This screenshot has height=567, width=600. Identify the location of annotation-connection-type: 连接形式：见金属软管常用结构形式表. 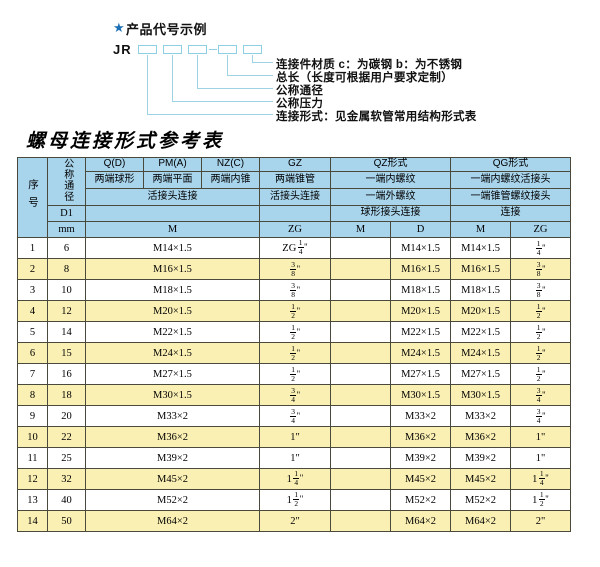
(376, 117).